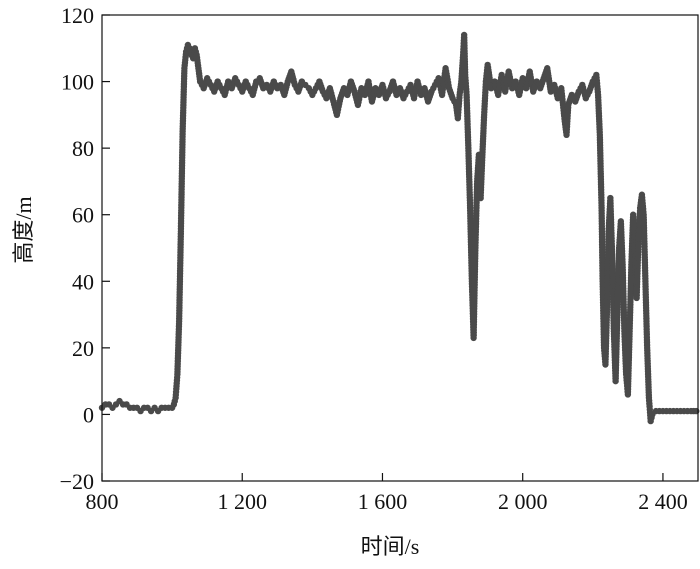  I want to click on x-tick-label: 2 400, so click(663, 501).